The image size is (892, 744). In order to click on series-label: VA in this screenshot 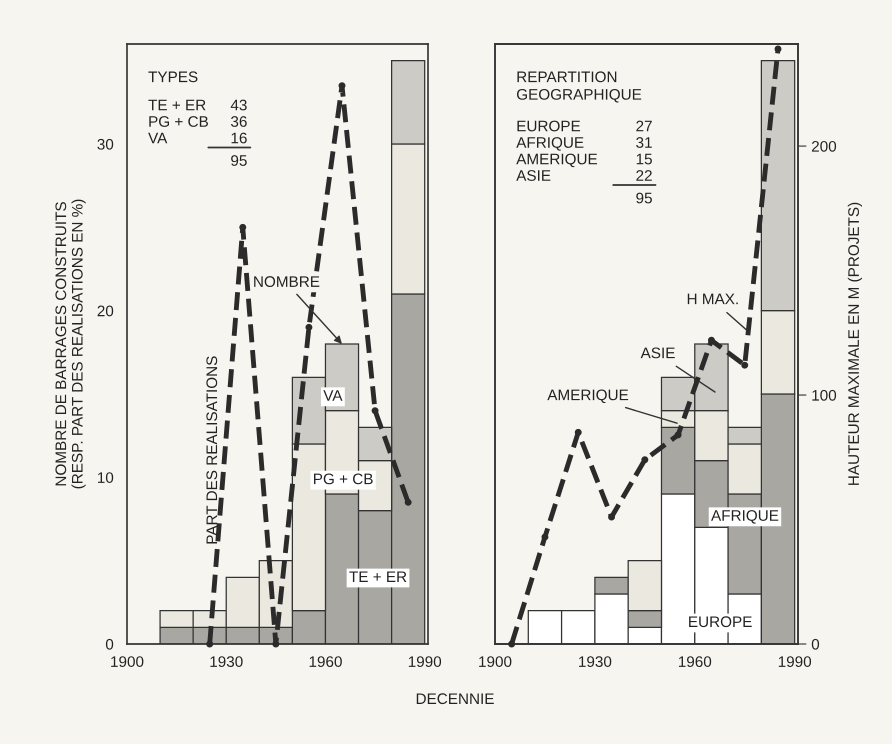, I will do `click(332, 395)`.